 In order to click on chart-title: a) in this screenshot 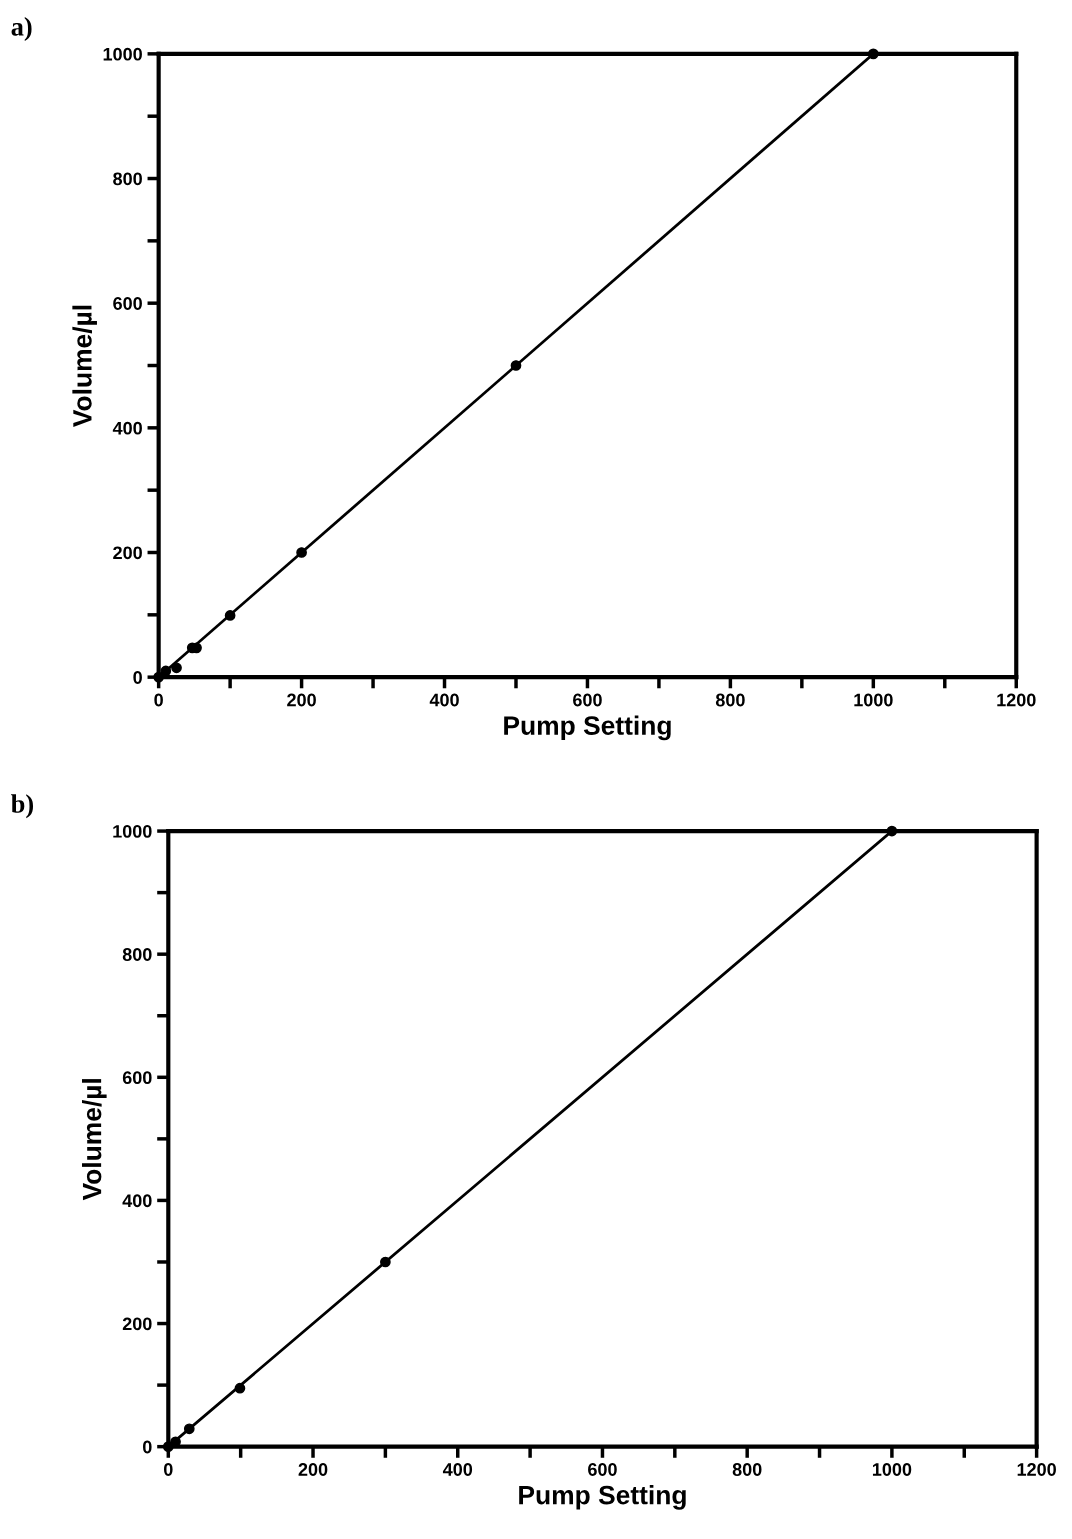, I will do `click(21, 29)`.